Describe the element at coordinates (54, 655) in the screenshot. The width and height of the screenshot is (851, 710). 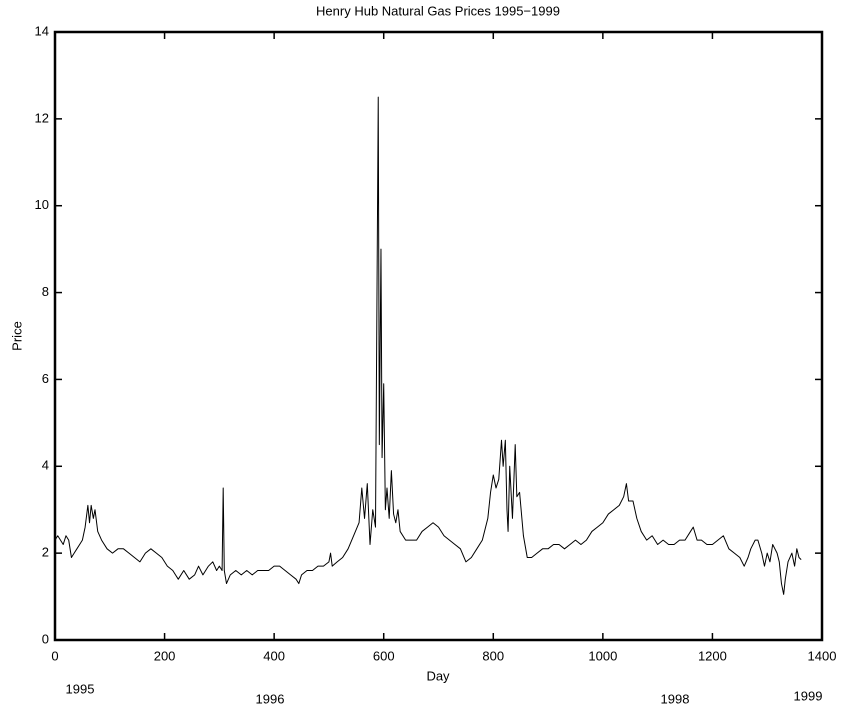
I see `x-tick-label: 0` at that location.